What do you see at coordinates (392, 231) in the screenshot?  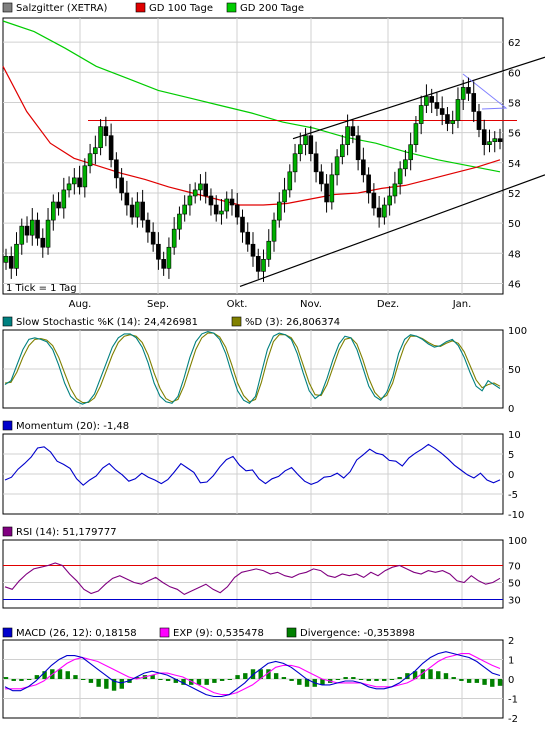 I see `lower-trend-line` at bounding box center [392, 231].